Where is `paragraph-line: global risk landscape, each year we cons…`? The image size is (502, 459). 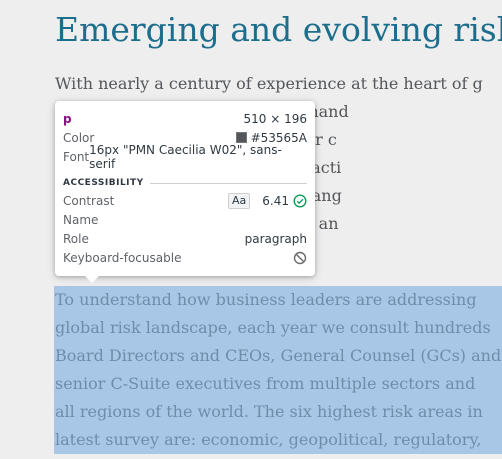 paragraph-line: global risk landscape, each year we cons… is located at coordinates (273, 327).